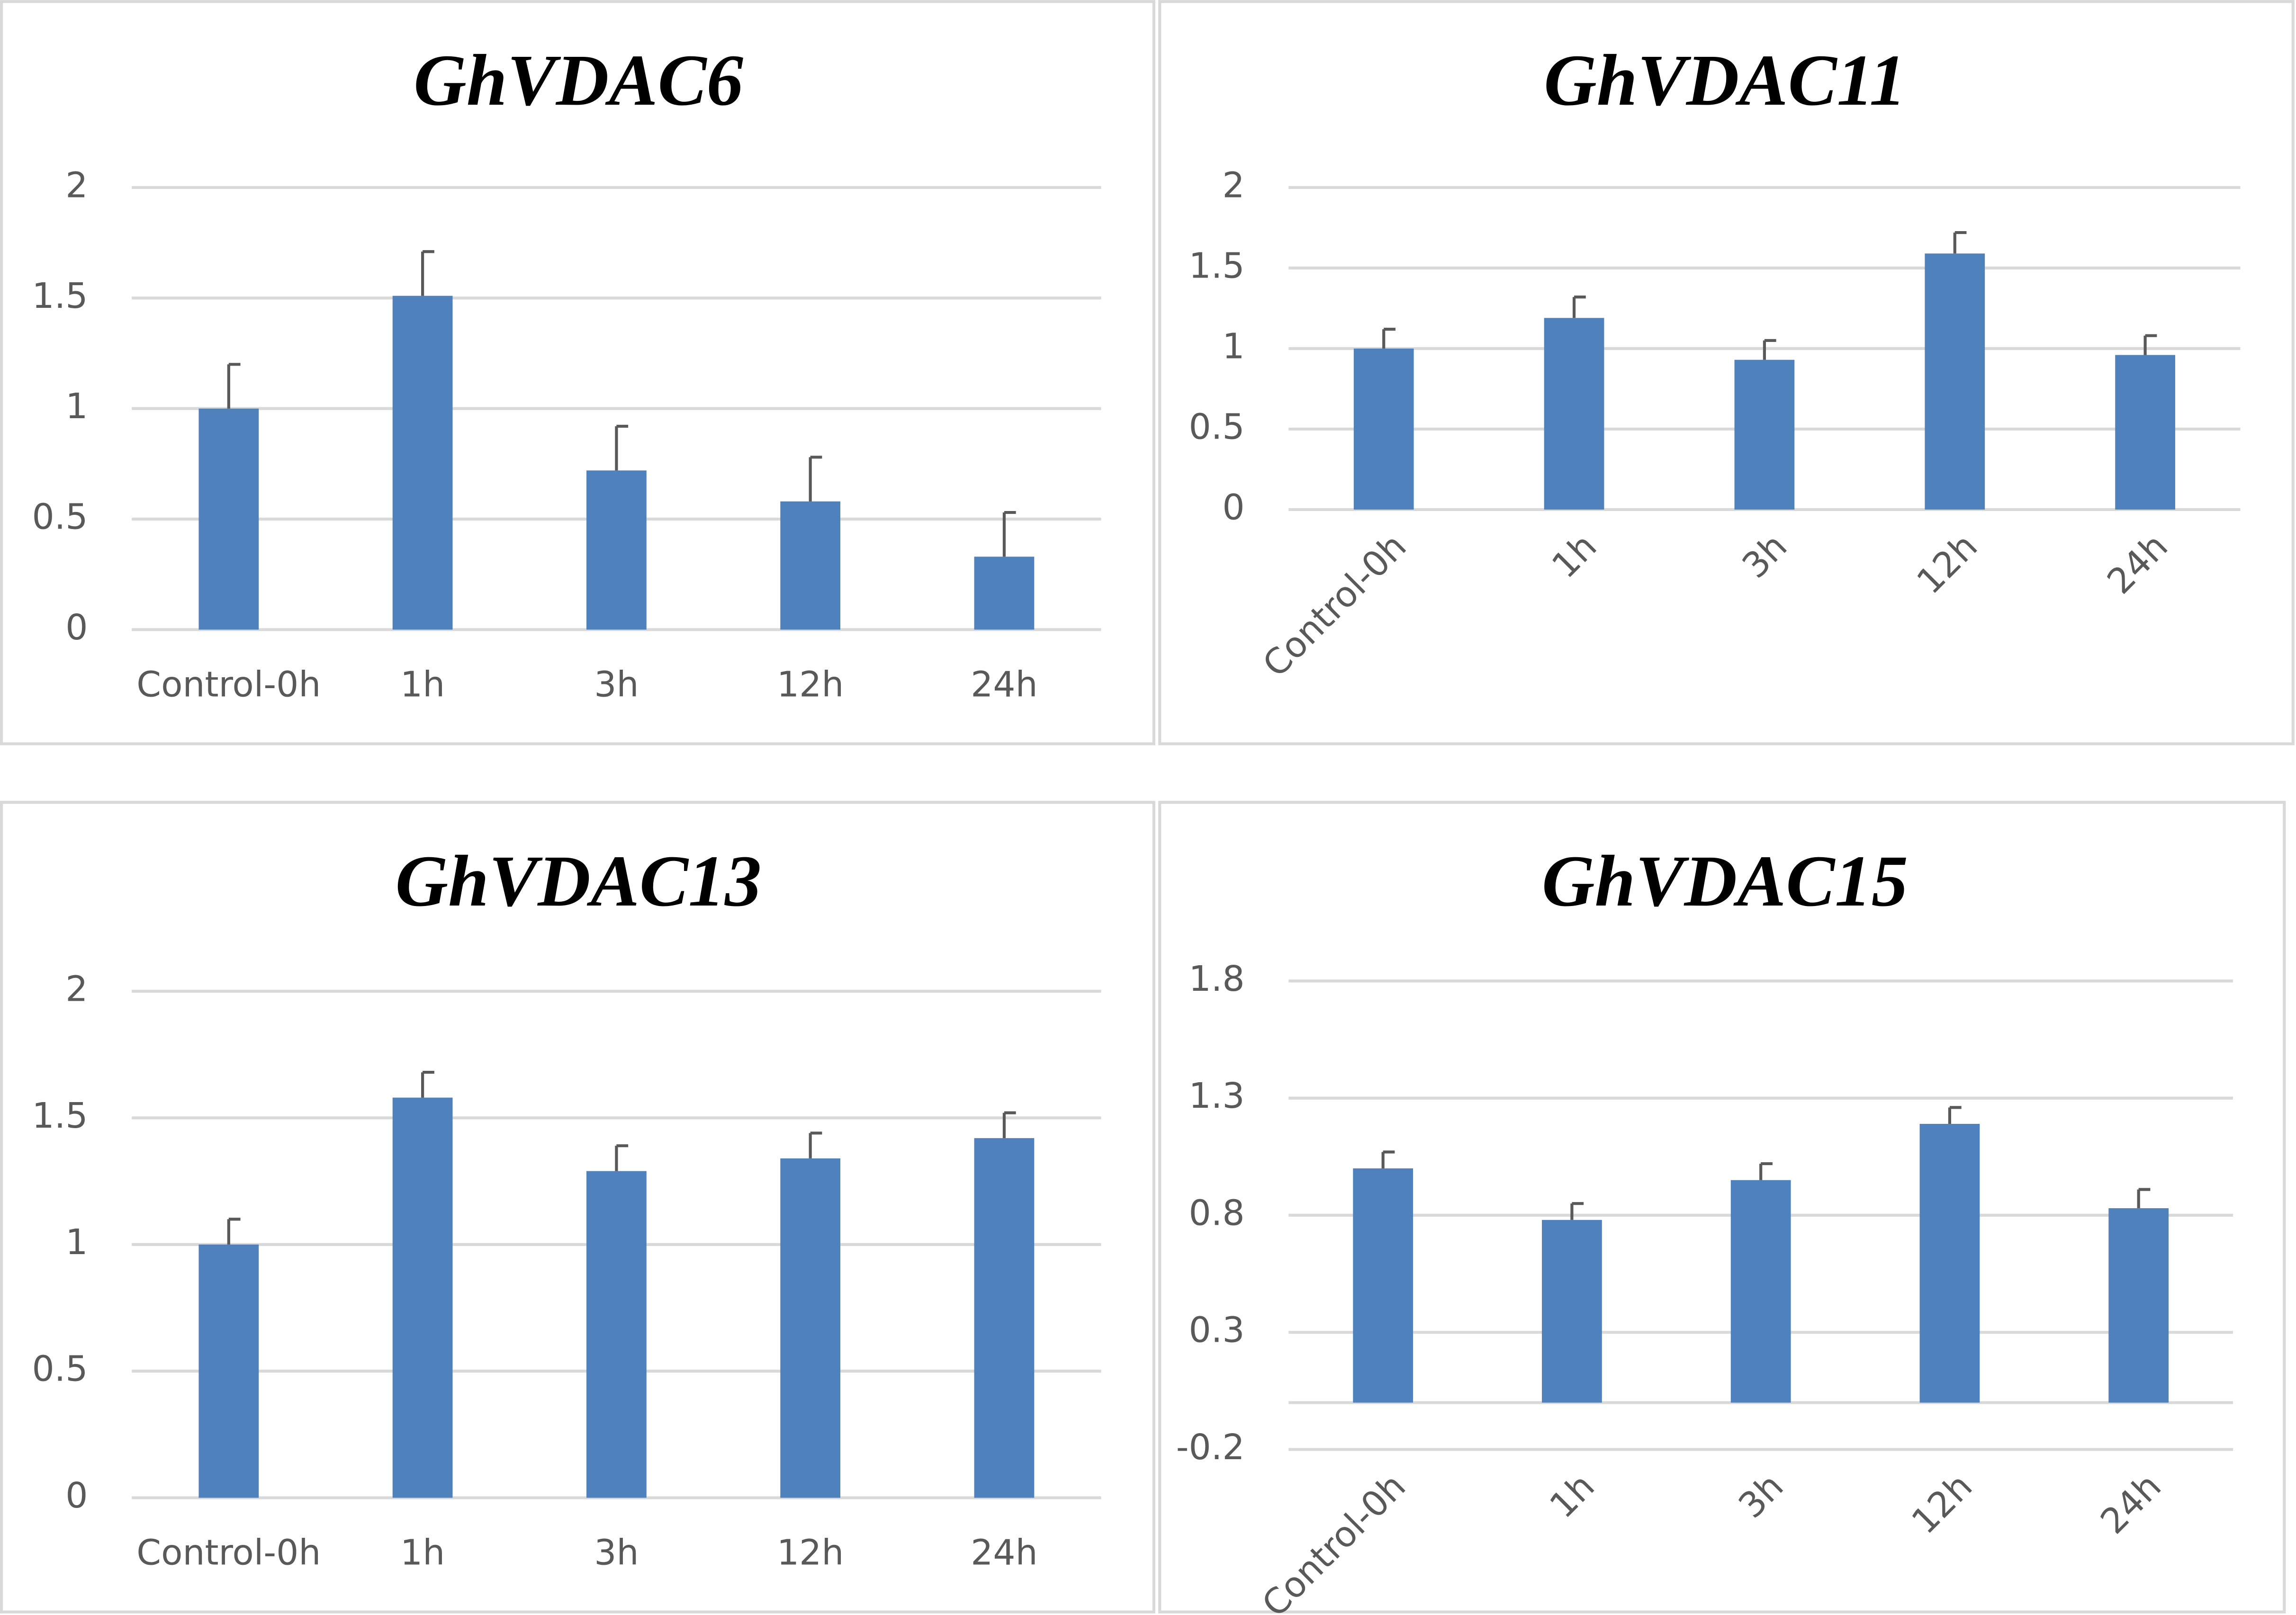 Image resolution: width=2296 pixels, height=1615 pixels. I want to click on y-tick-label: 1.8, so click(1217, 979).